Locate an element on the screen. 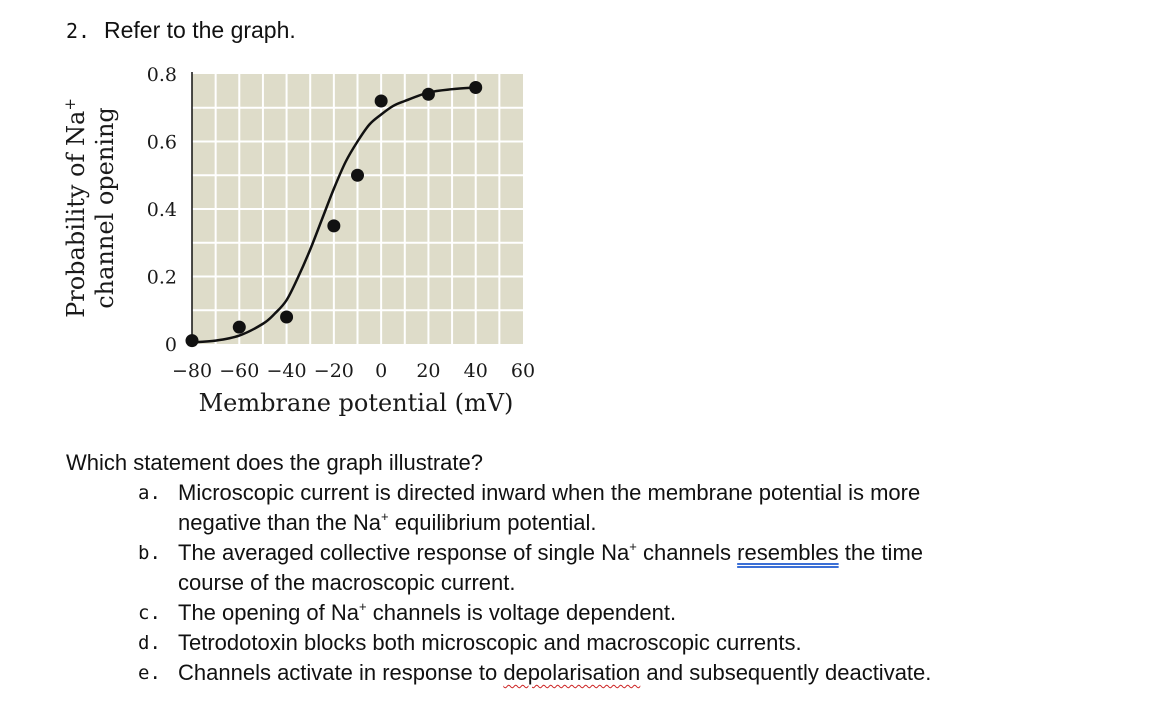 The height and width of the screenshot is (708, 1158). y-axis-label: Probability of Na+ channel opening is located at coordinates (90, 208).